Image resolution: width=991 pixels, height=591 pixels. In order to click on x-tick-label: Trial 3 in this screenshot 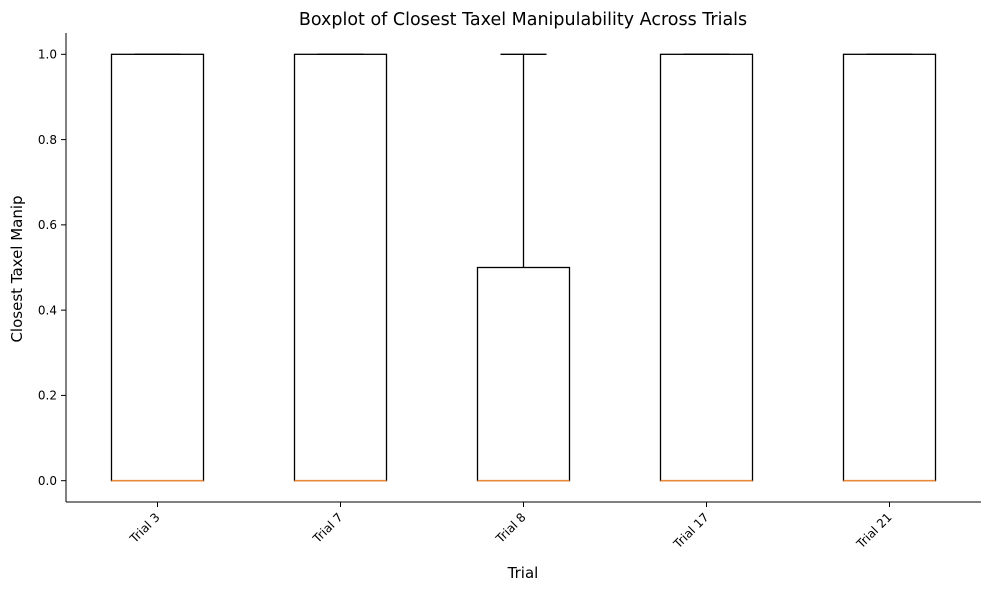, I will do `click(145, 528)`.